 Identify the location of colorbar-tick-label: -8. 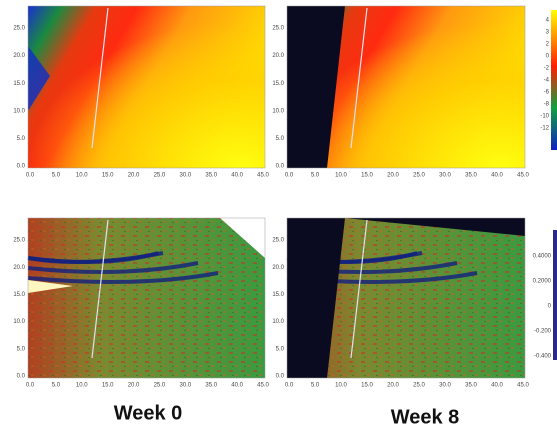
(547, 105).